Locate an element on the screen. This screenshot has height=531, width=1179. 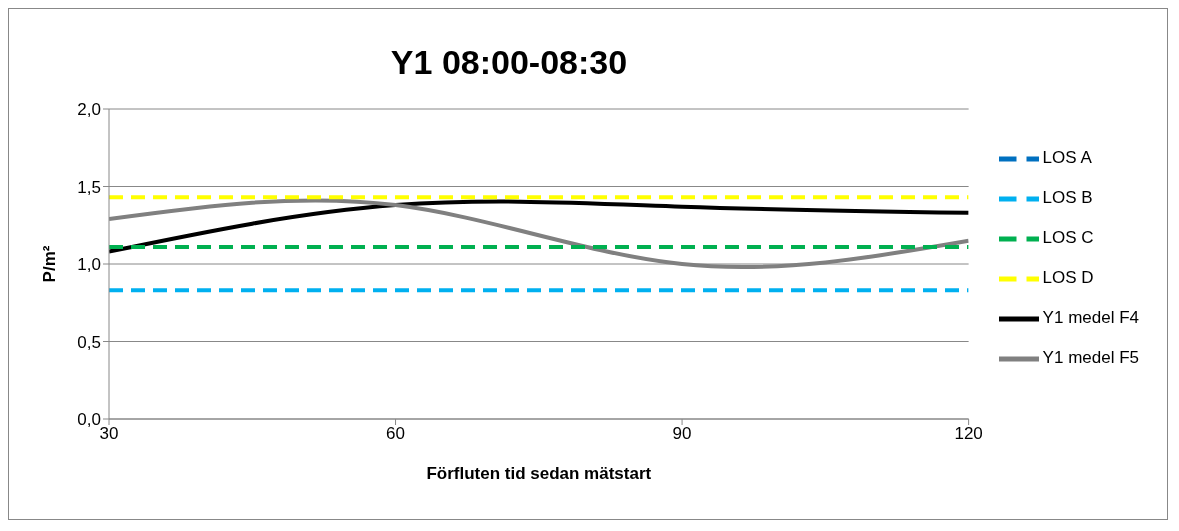
legend-label: LOS B is located at coordinates (1067, 198).